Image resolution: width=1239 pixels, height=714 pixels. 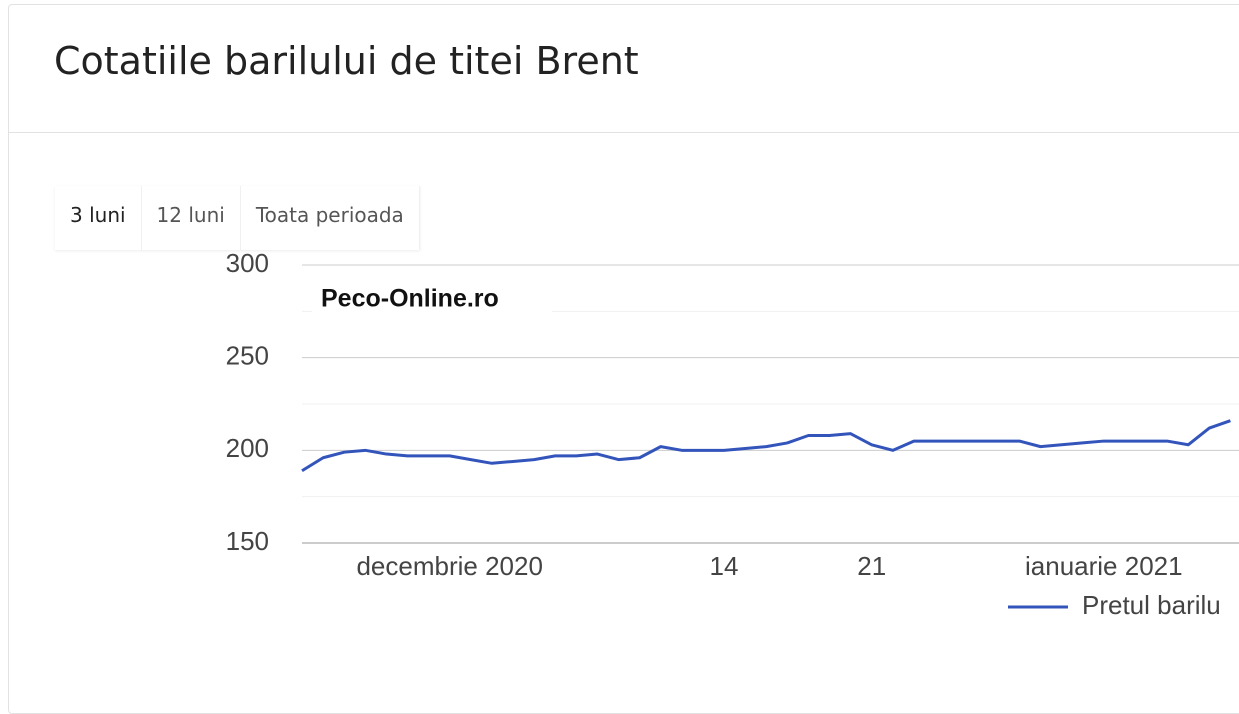 What do you see at coordinates (98, 218) in the screenshot?
I see `tab: 3 luni` at bounding box center [98, 218].